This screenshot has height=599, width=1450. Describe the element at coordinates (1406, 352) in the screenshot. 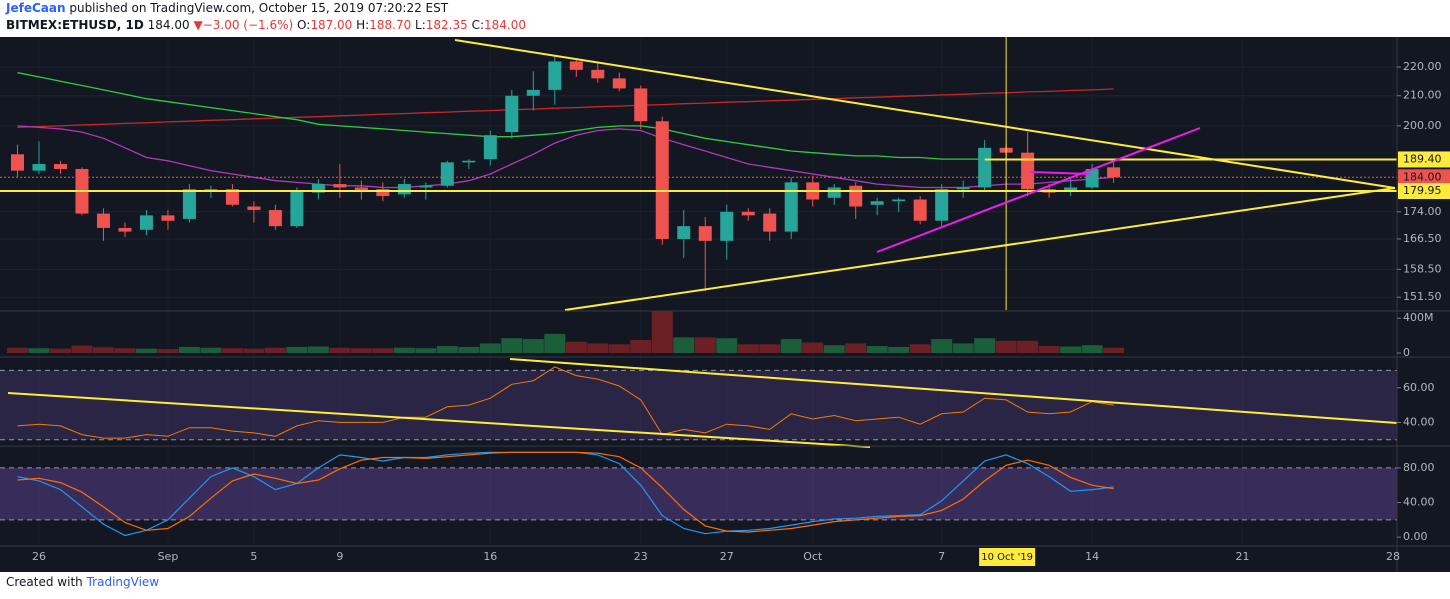

I see `y-tick-label: 0` at that location.